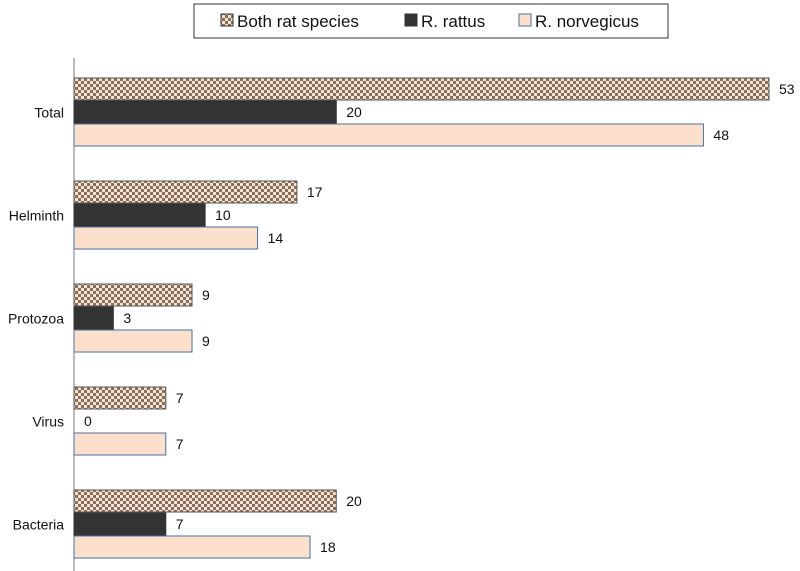 Image resolution: width=800 pixels, height=571 pixels. Describe the element at coordinates (298, 21) in the screenshot. I see `legend-label-both-rat-species: Both rat species` at that location.